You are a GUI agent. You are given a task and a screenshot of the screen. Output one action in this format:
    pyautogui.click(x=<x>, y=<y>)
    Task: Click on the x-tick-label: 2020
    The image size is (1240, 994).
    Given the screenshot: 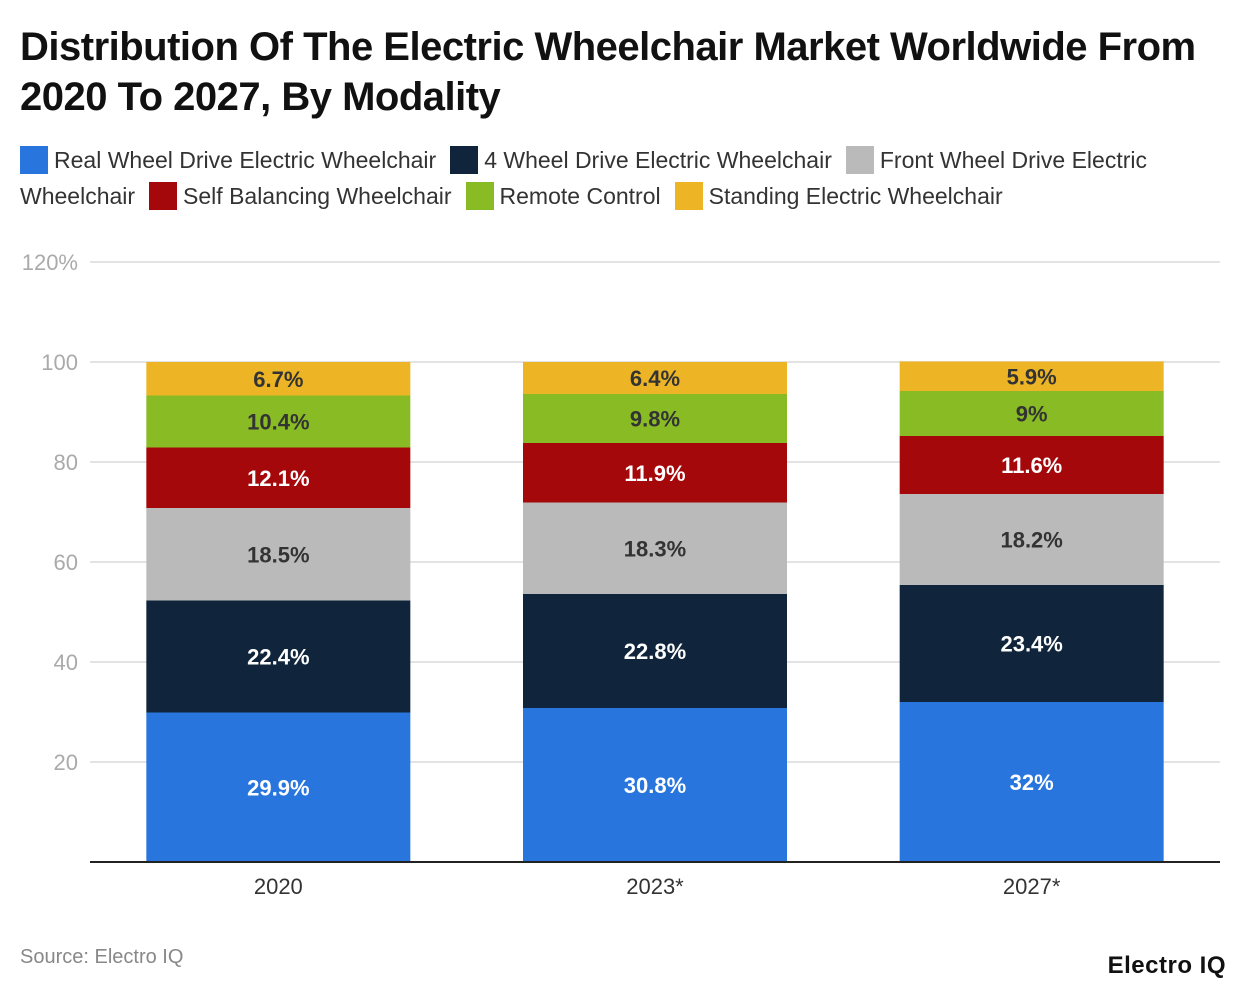 What is the action you would take?
    pyautogui.click(x=278, y=886)
    